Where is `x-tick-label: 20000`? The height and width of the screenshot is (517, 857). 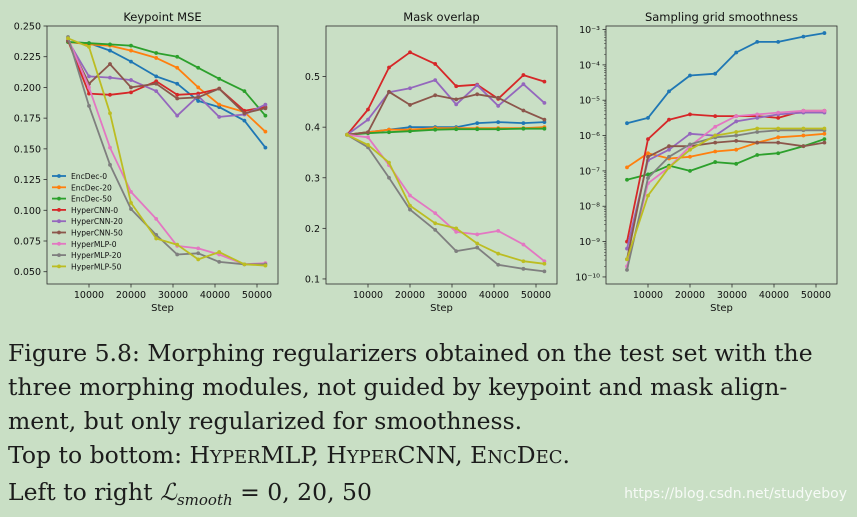
x-tick-label: 20000 is located at coordinates (690, 295).